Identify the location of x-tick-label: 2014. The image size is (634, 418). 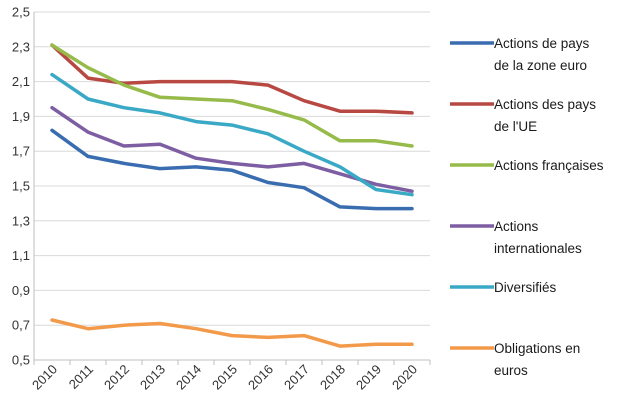
(188, 377).